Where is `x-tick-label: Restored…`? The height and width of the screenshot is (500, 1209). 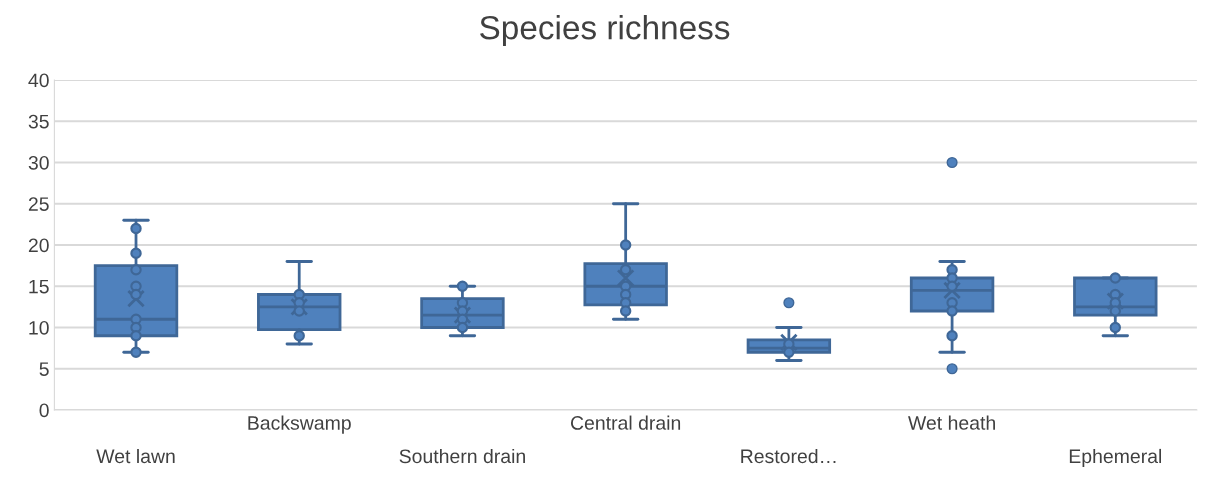 x-tick-label: Restored… is located at coordinates (788, 456).